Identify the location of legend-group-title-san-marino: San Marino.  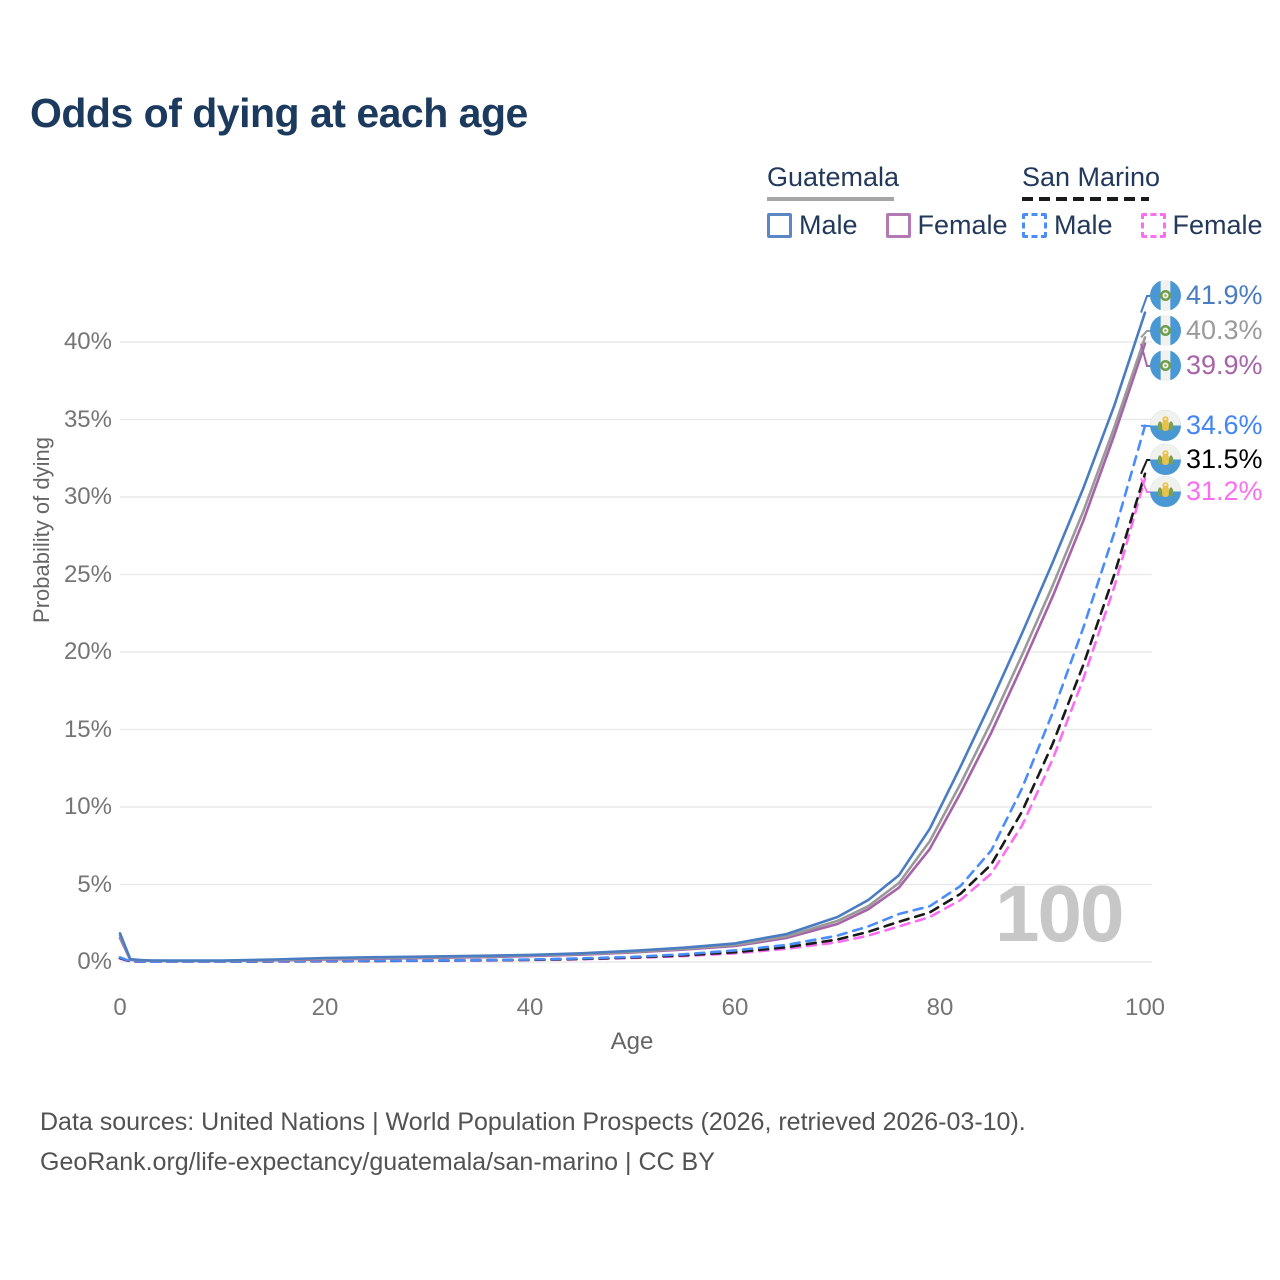
(1091, 177).